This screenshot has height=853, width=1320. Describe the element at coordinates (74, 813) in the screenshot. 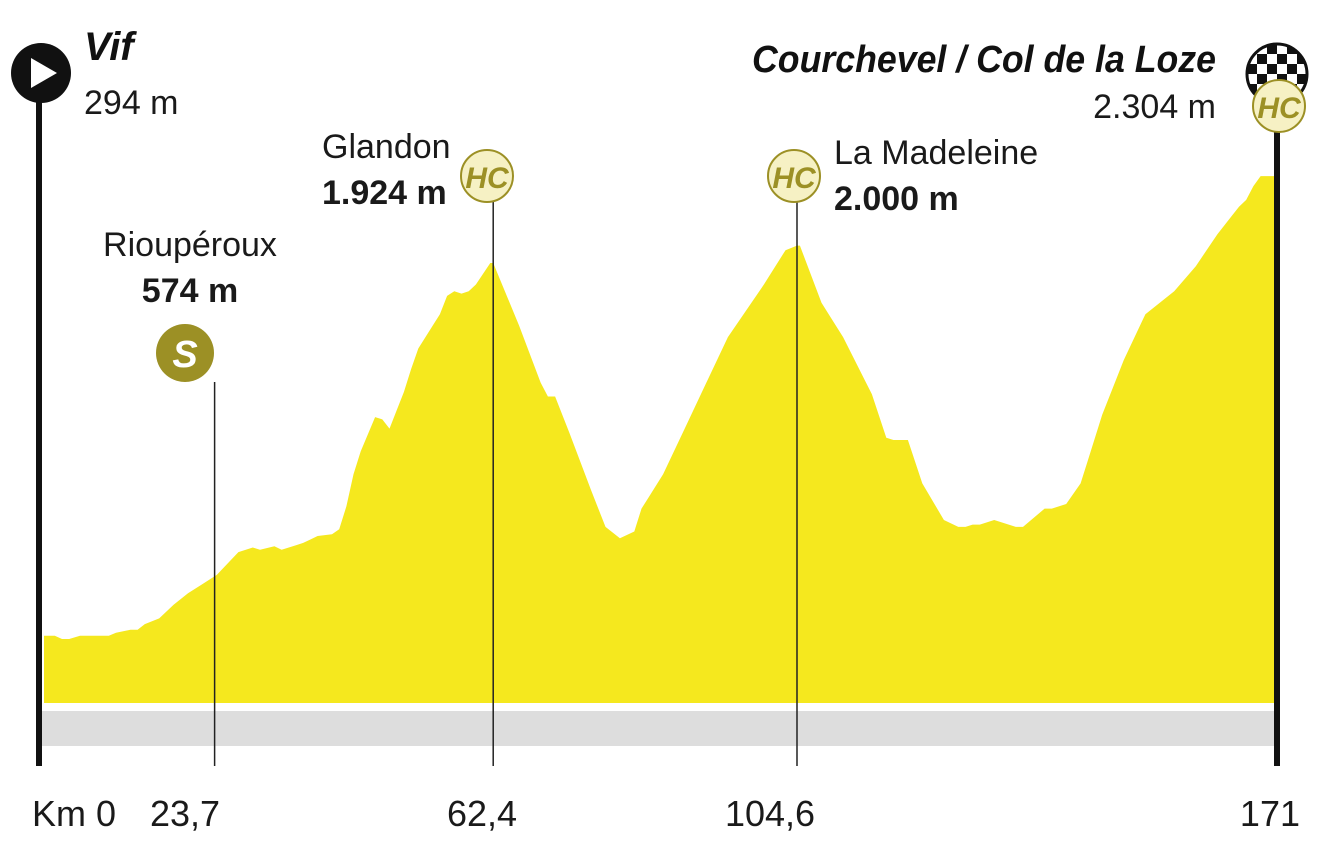

I see `km-label-start: Km 0` at that location.